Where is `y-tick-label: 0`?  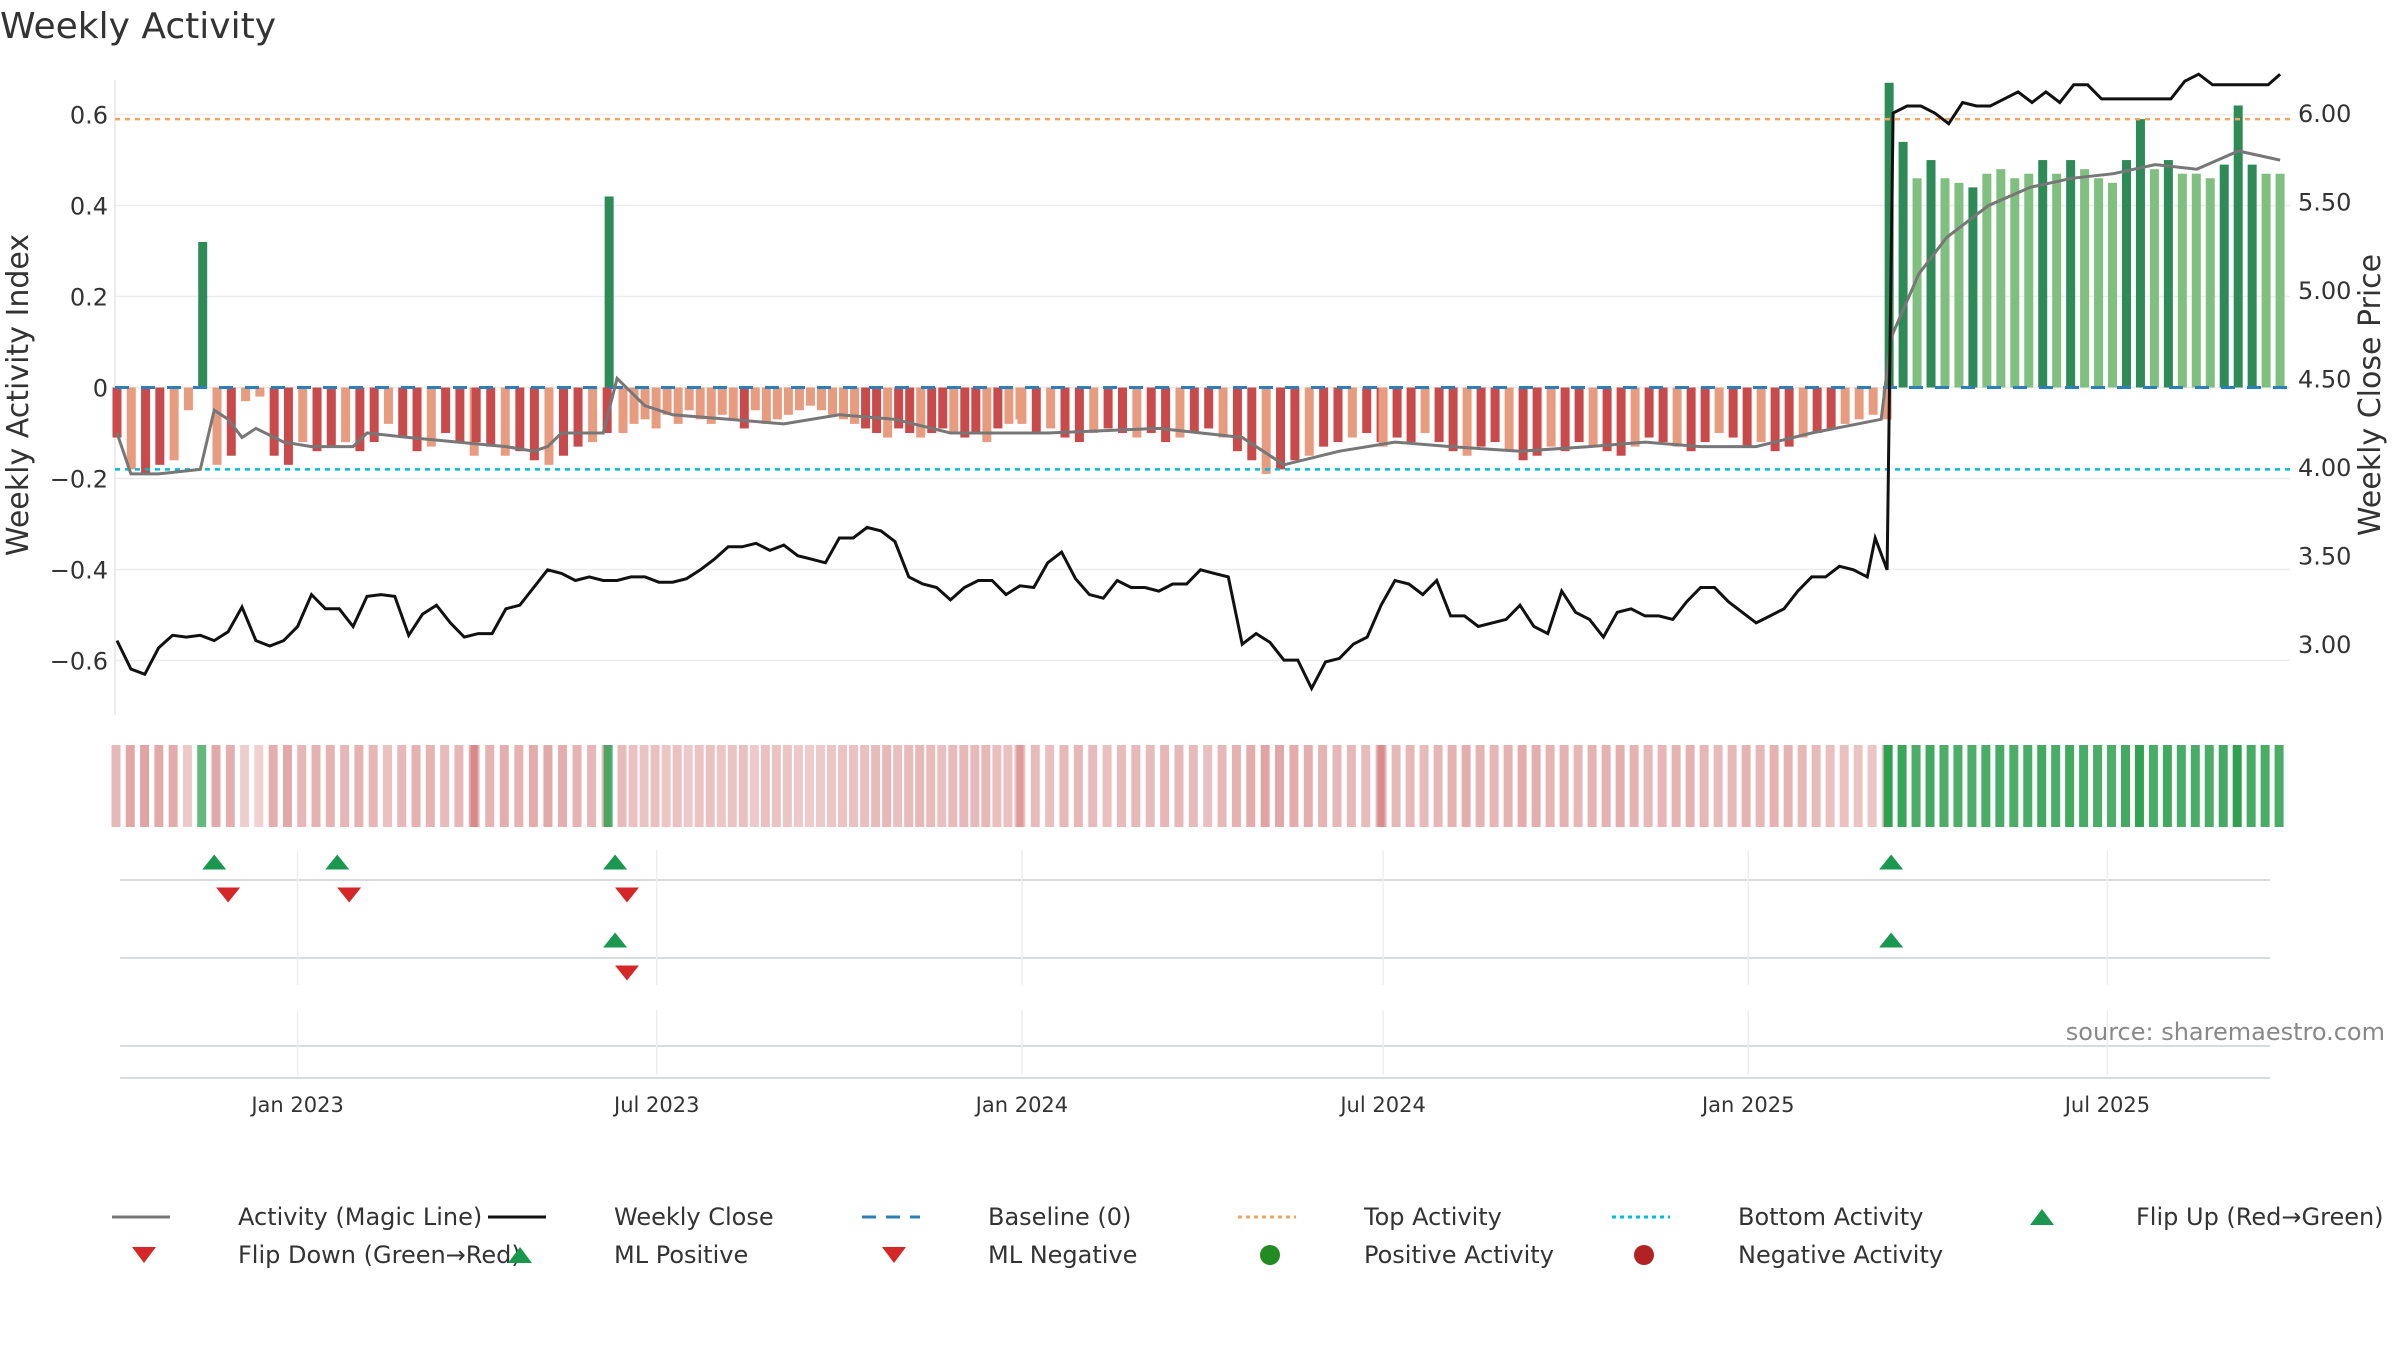
y-tick-label: 0 is located at coordinates (100, 389).